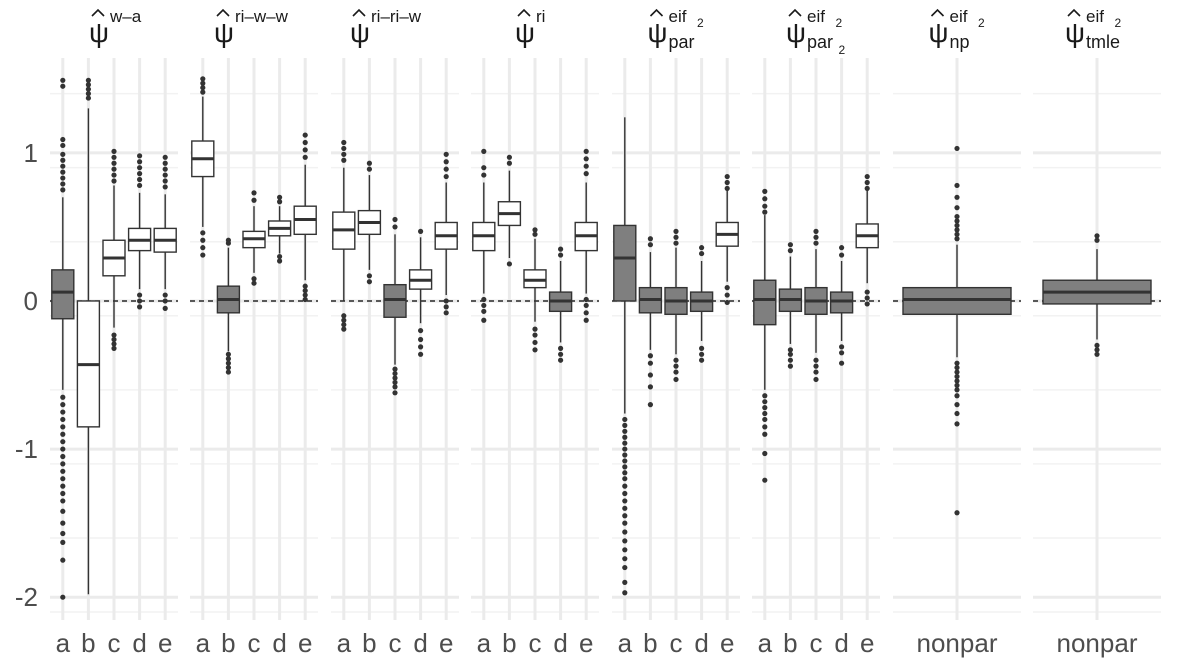 The width and height of the screenshot is (1188, 663). Describe the element at coordinates (960, 42) in the screenshot. I see `panel-title-subscript: np` at that location.